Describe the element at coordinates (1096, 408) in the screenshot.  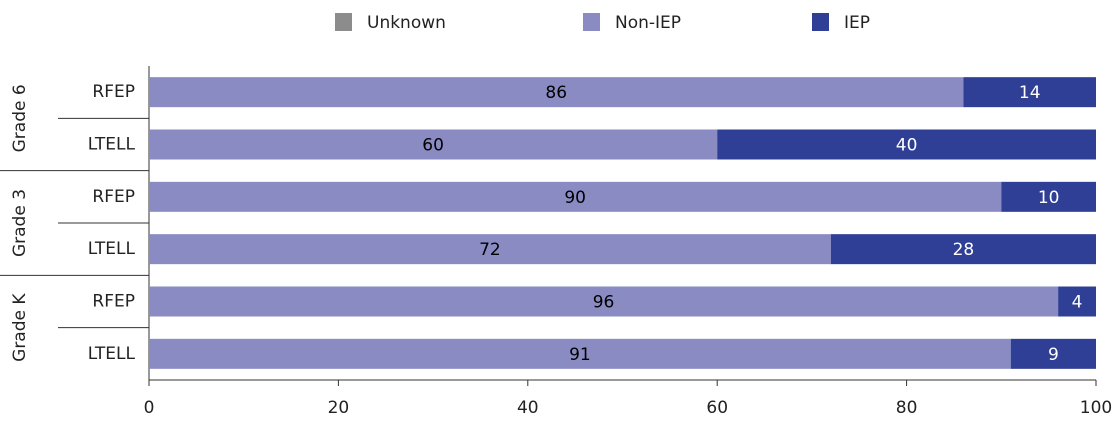
I see `x-tick-label: 100` at that location.